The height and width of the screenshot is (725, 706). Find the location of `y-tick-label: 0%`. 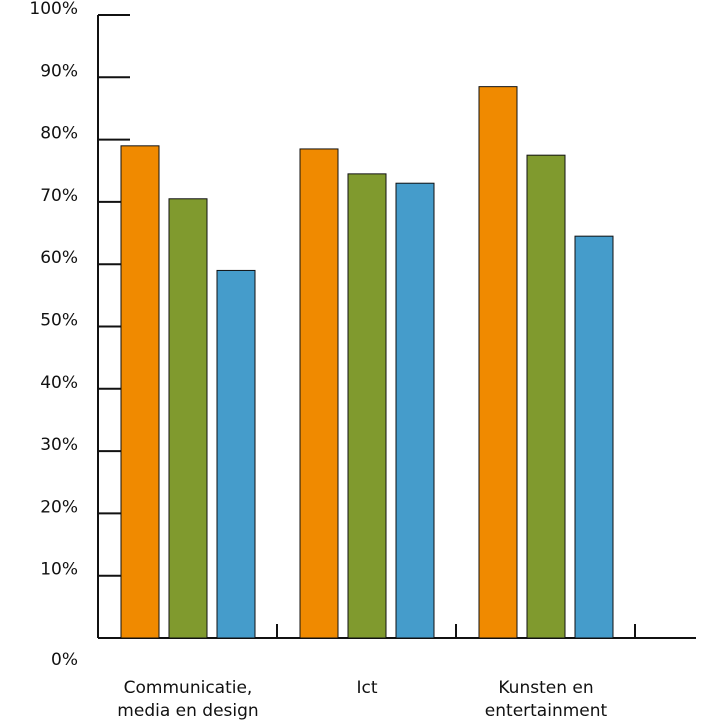

y-tick-label: 0% is located at coordinates (64, 660).